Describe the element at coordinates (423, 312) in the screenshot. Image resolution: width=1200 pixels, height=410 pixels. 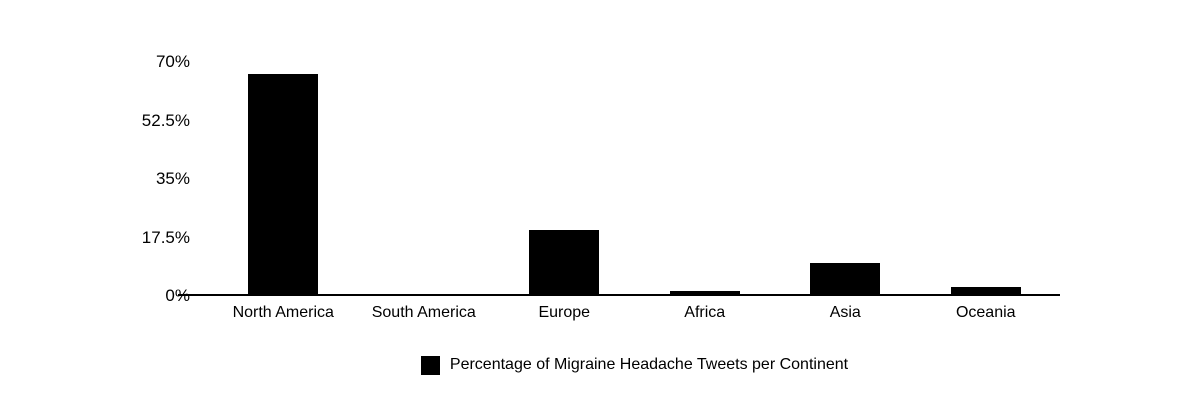
I see `x-category-label: South America` at that location.